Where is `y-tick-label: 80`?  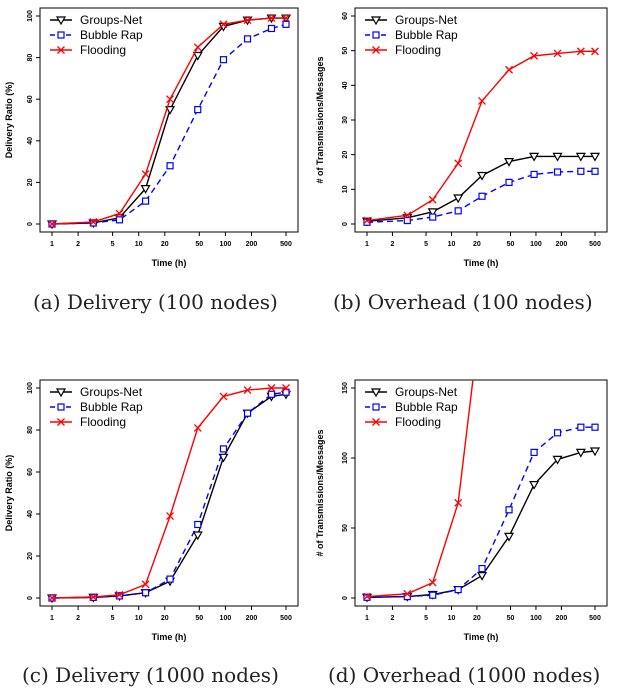
y-tick-label: 80 is located at coordinates (30, 58).